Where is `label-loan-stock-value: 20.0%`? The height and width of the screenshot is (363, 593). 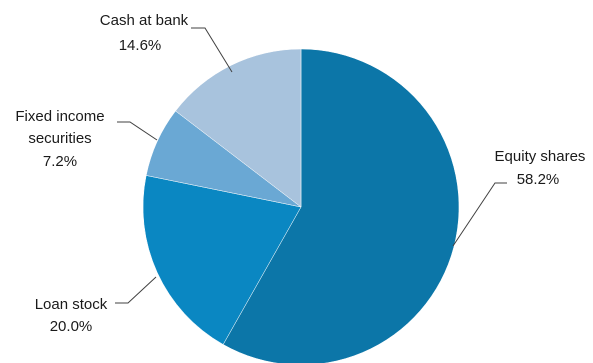
label-loan-stock-value: 20.0% is located at coordinates (71, 326).